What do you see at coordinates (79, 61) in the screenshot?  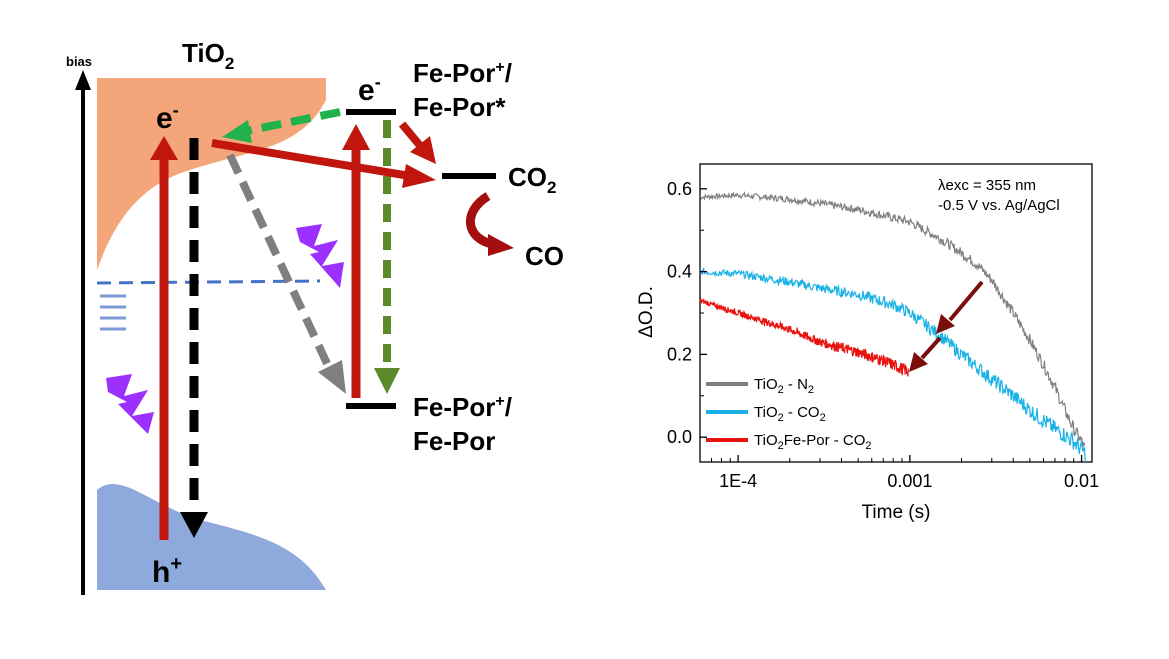 I see `bias-label: bias` at bounding box center [79, 61].